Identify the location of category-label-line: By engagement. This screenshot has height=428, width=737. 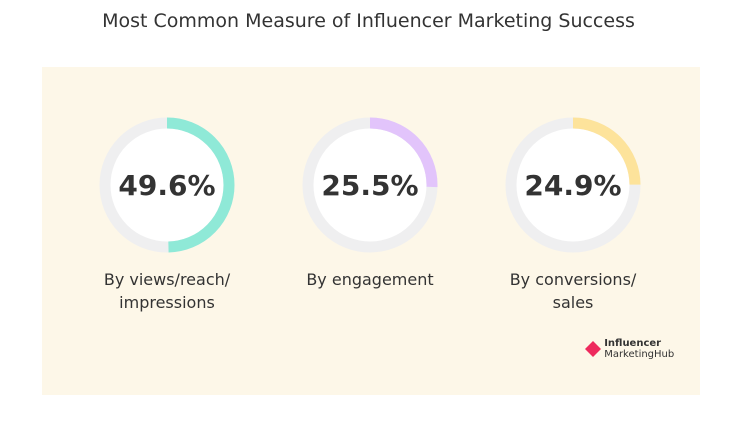
(370, 279).